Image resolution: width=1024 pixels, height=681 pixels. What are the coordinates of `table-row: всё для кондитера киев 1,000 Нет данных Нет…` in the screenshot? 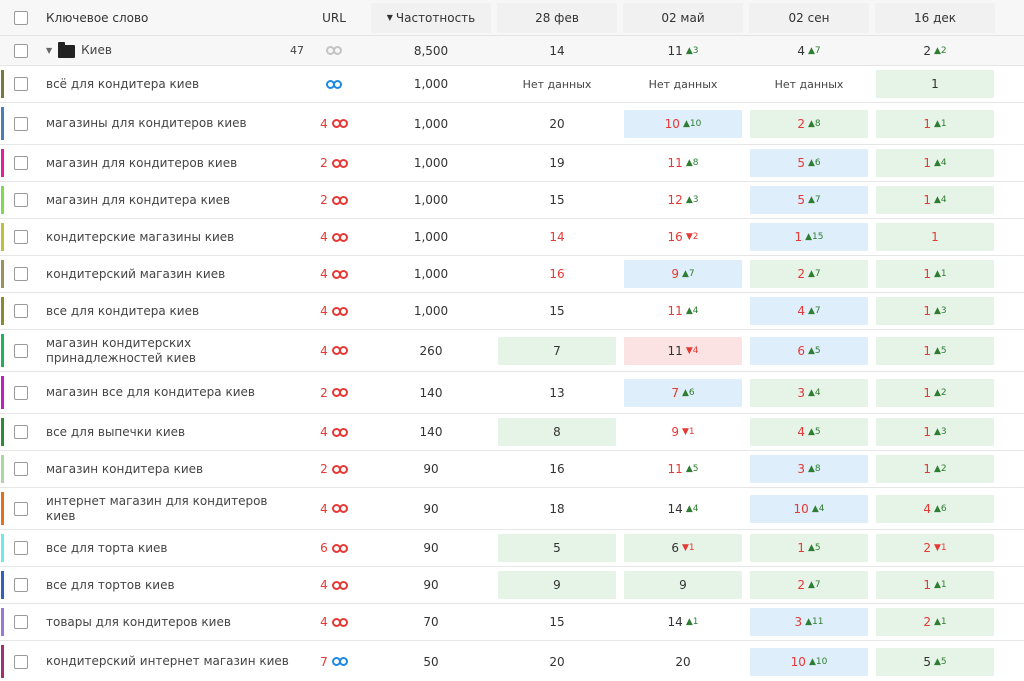 It's located at (512, 84).